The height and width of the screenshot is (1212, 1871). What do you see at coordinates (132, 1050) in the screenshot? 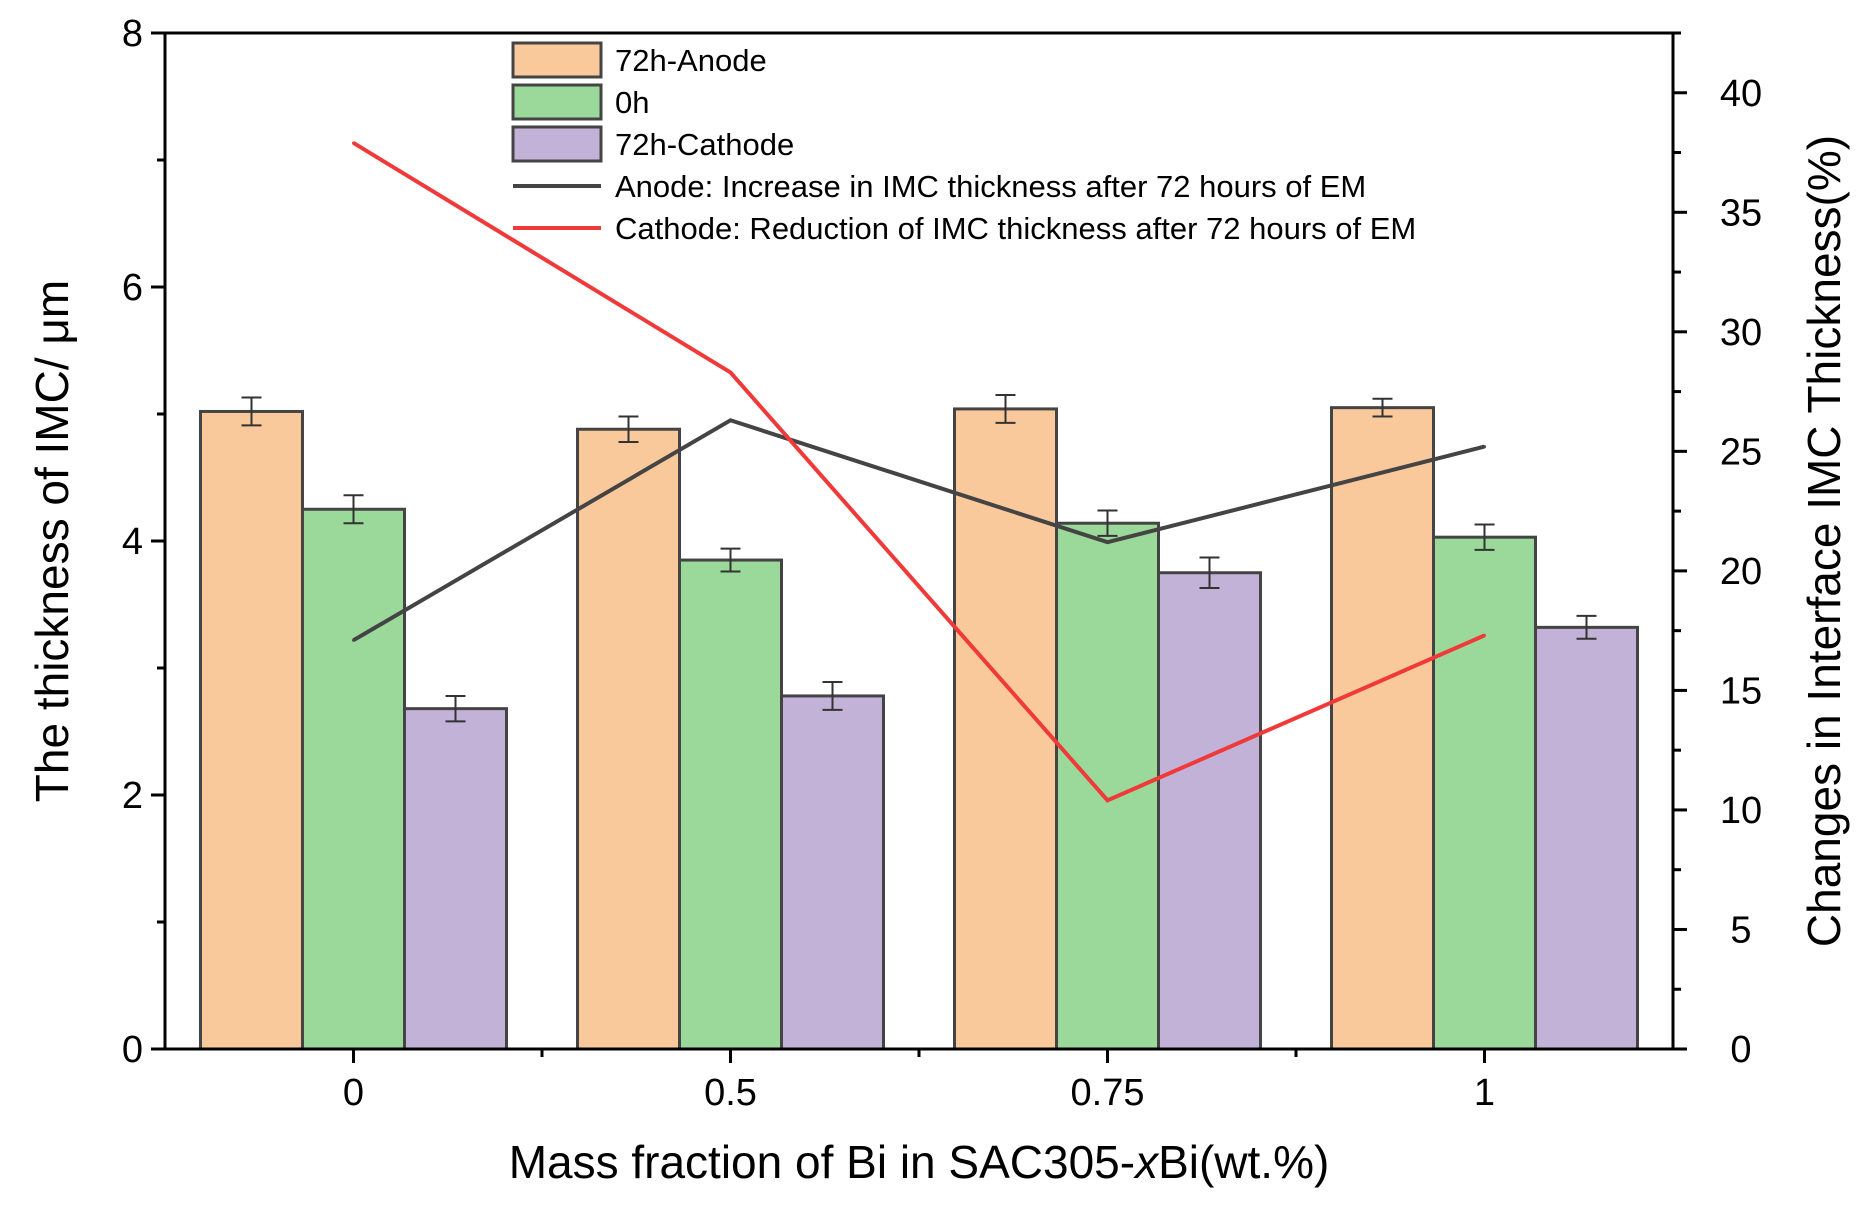
I see `y-tick-label: 0` at bounding box center [132, 1050].